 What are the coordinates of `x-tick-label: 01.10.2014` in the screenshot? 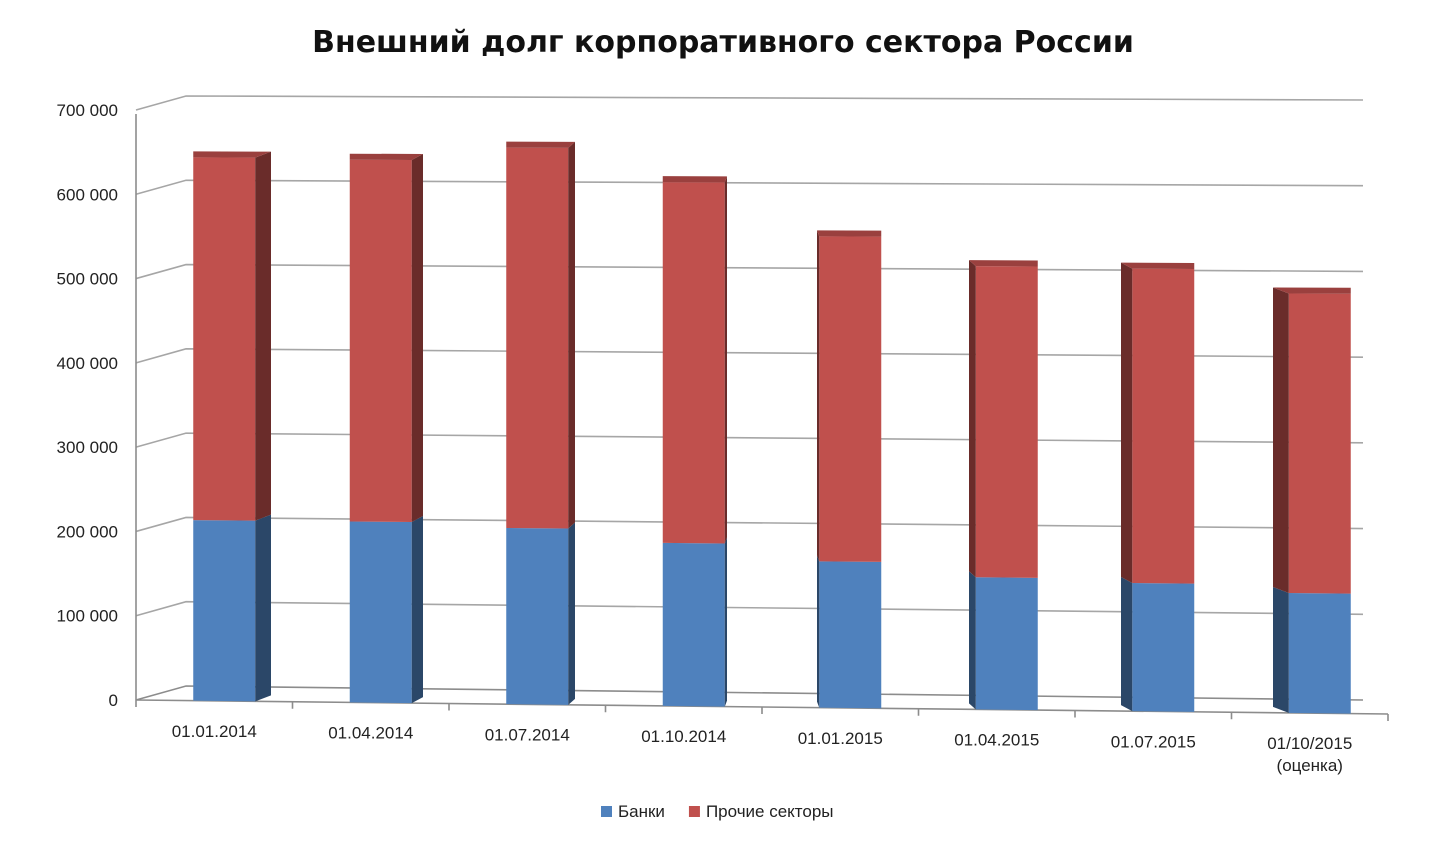 It's located at (683, 736).